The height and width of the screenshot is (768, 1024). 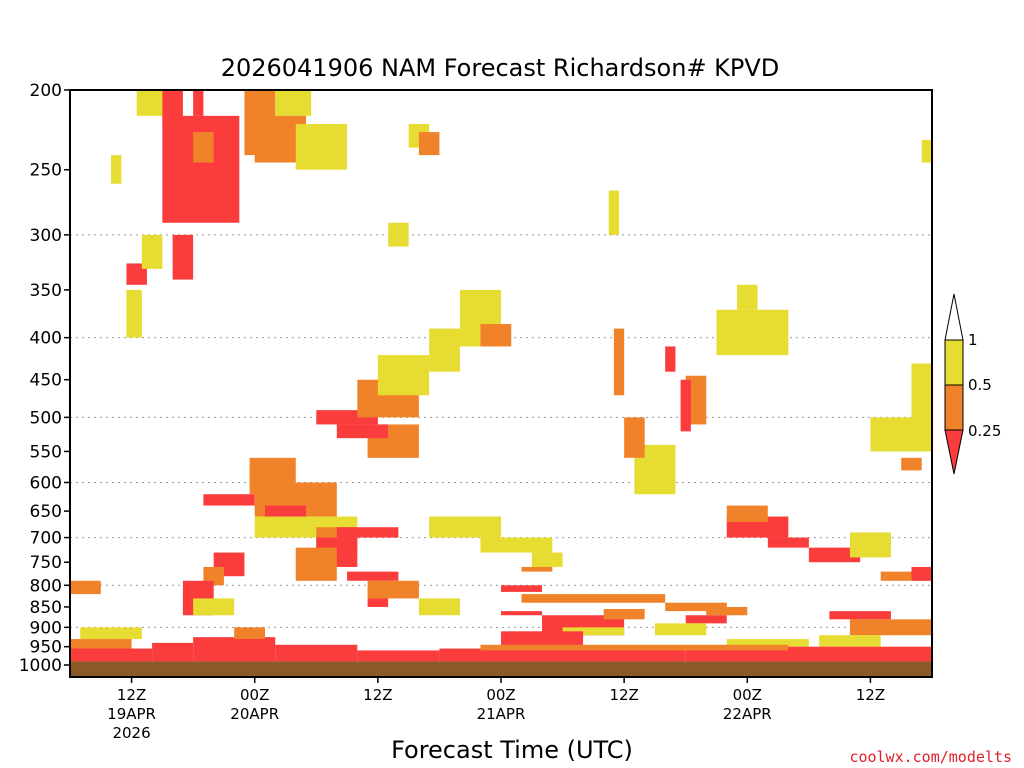 What do you see at coordinates (46, 381) in the screenshot?
I see `y-tick-label: 450` at bounding box center [46, 381].